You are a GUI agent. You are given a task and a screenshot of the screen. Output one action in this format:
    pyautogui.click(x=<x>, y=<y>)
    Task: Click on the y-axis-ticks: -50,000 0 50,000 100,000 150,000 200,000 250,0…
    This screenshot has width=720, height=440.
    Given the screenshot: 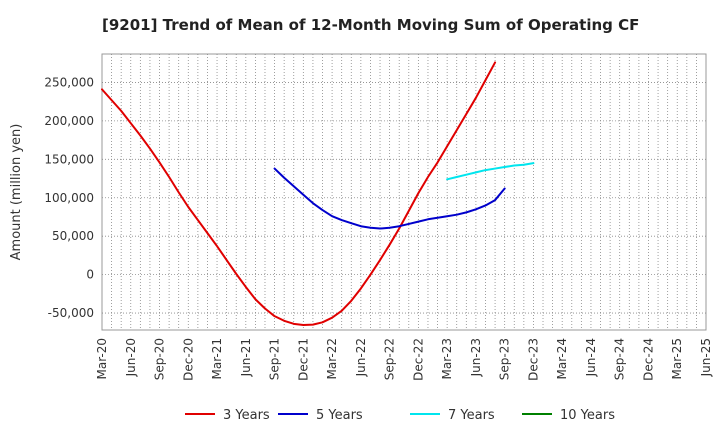 What is the action you would take?
    pyautogui.click(x=69, y=197)
    